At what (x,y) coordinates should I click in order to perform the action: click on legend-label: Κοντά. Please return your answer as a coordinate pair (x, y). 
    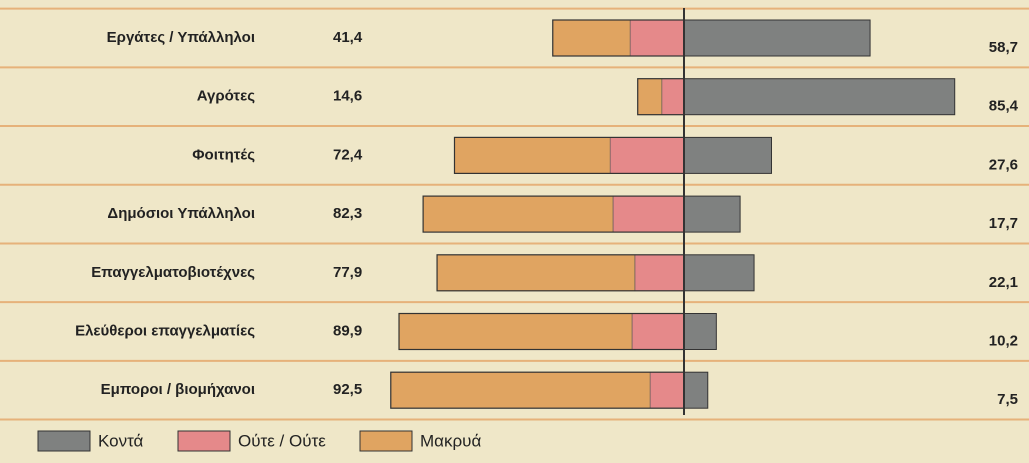
    Looking at the image, I should click on (121, 440).